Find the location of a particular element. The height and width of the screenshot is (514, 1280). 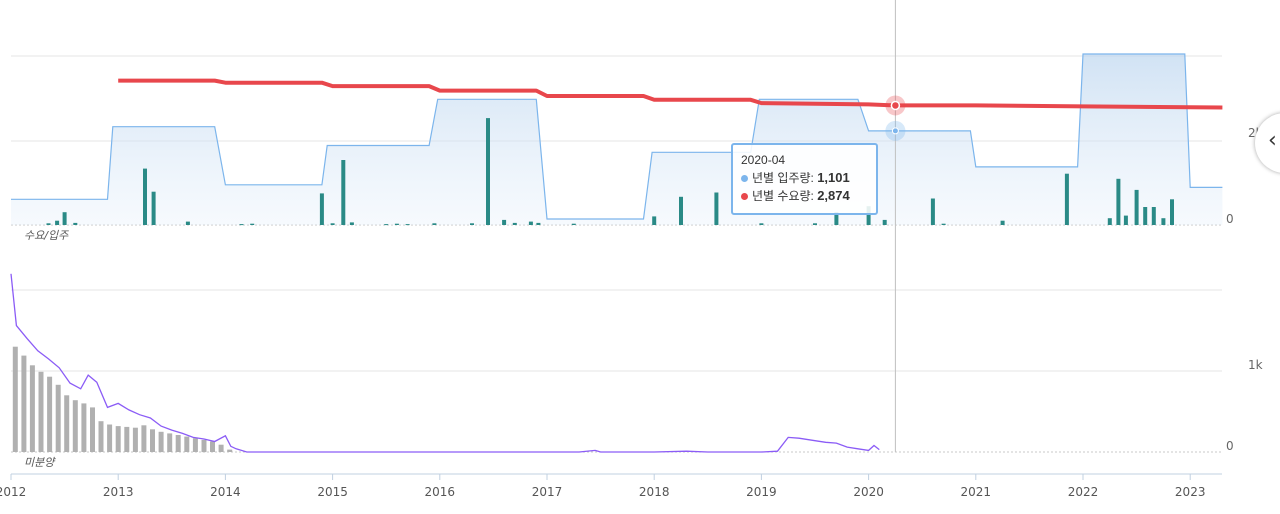

supply-hover-marker is located at coordinates (895, 131).